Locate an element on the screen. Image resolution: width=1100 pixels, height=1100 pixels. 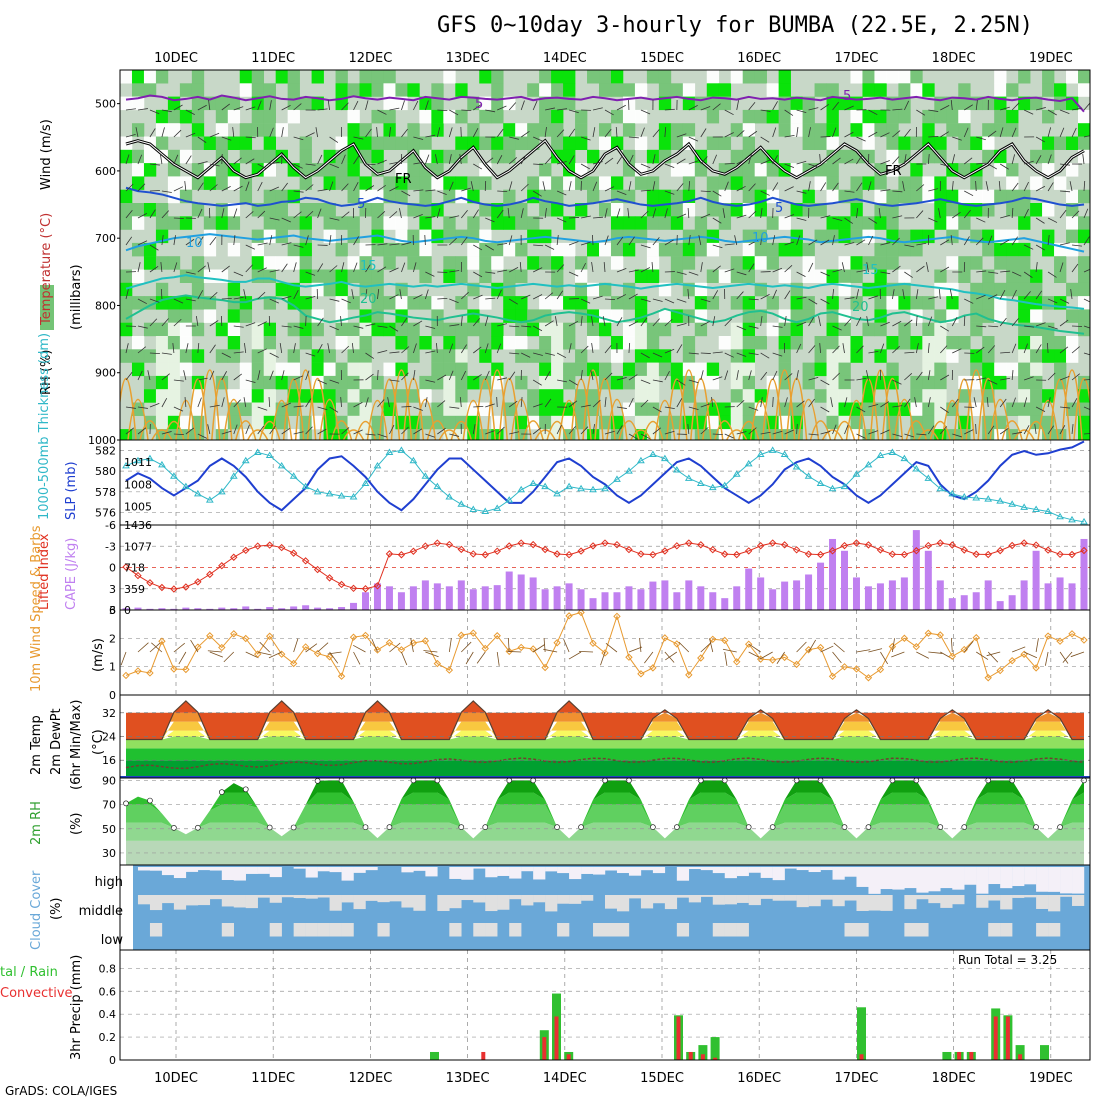
rh-point is located at coordinates (317, 781).